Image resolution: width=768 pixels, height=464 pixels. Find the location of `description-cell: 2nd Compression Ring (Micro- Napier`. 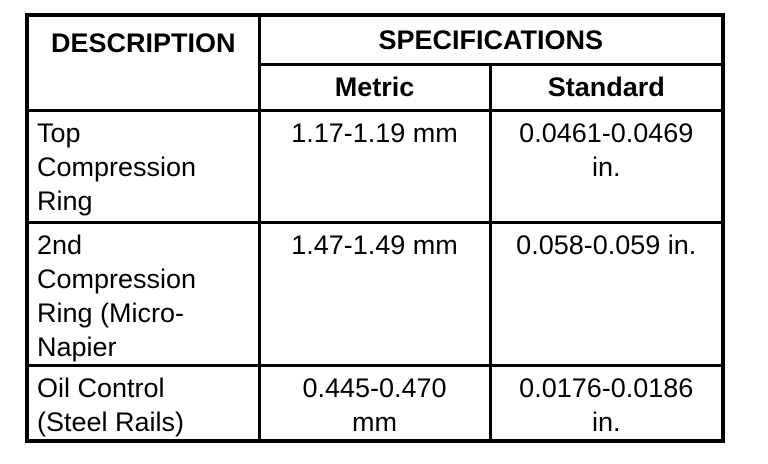

description-cell: 2nd Compression Ring (Micro- Napier is located at coordinates (143, 293).